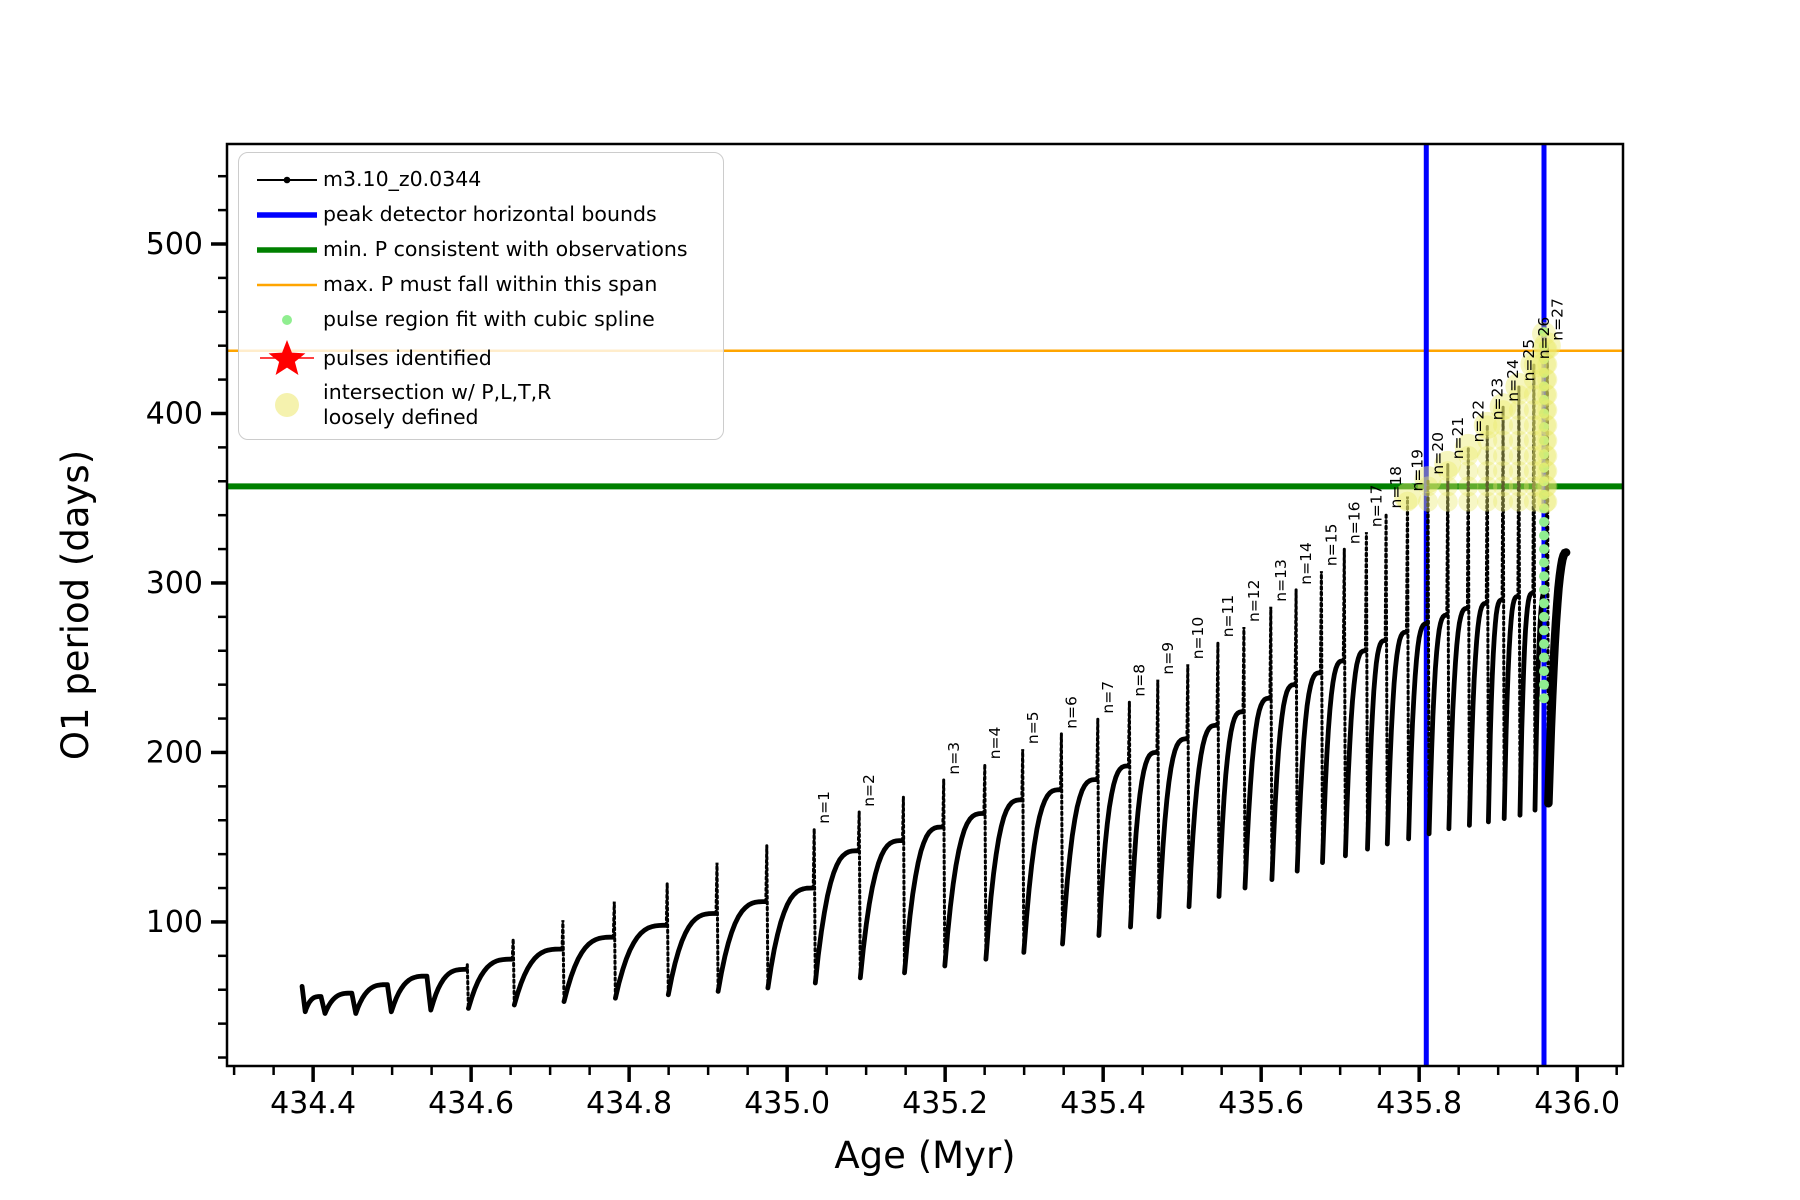 This screenshot has width=1800, height=1200. Describe the element at coordinates (1418, 470) in the screenshot. I see `pulse-label-n19: n=19` at that location.